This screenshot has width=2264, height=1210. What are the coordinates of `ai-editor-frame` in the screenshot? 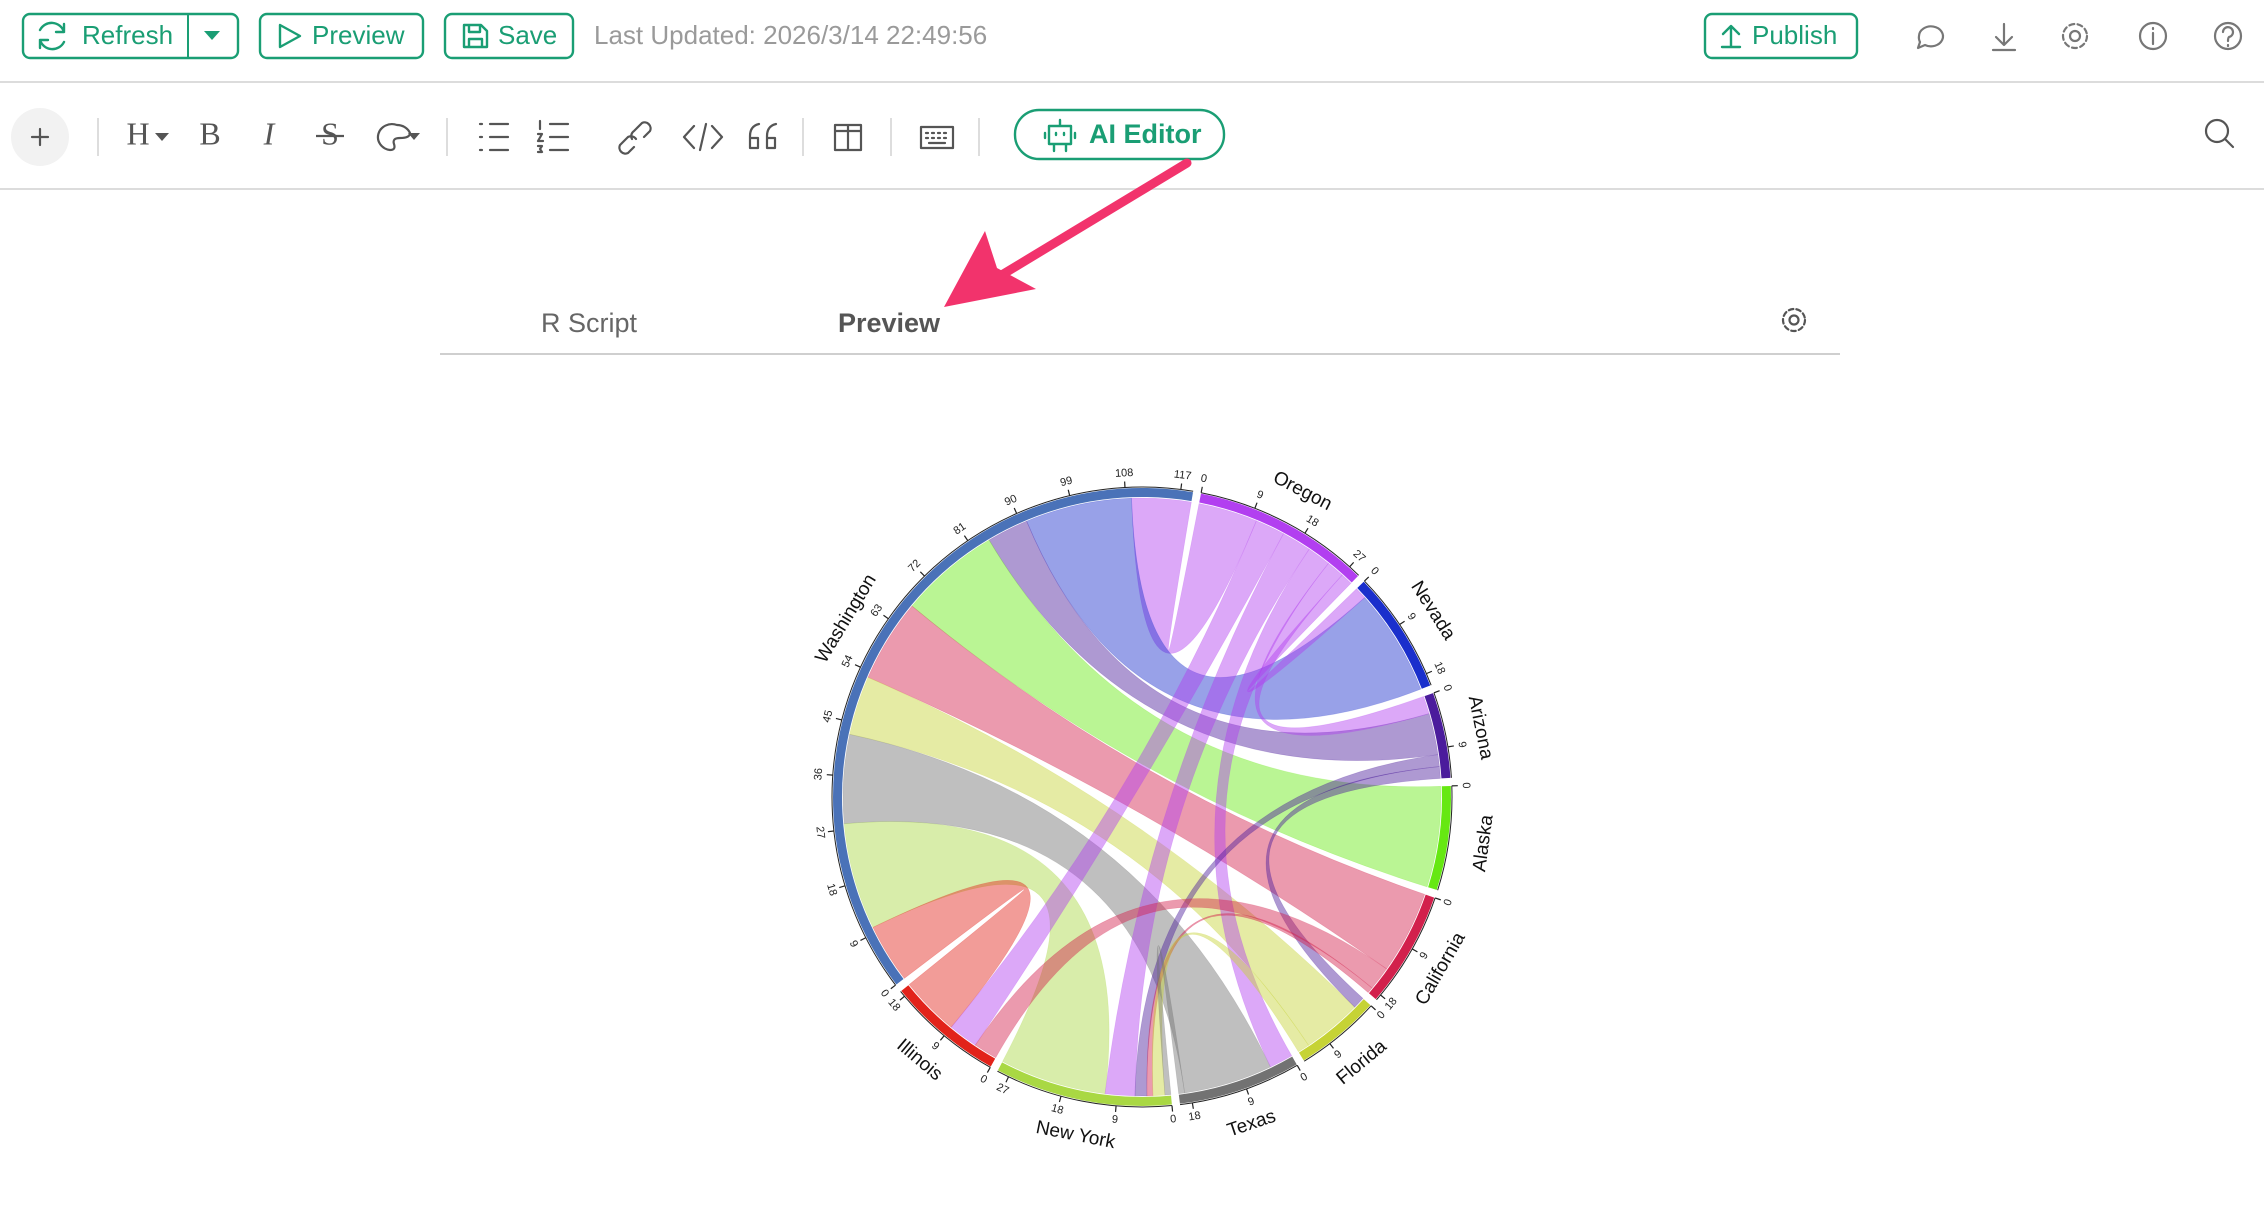 It's located at (1119, 134).